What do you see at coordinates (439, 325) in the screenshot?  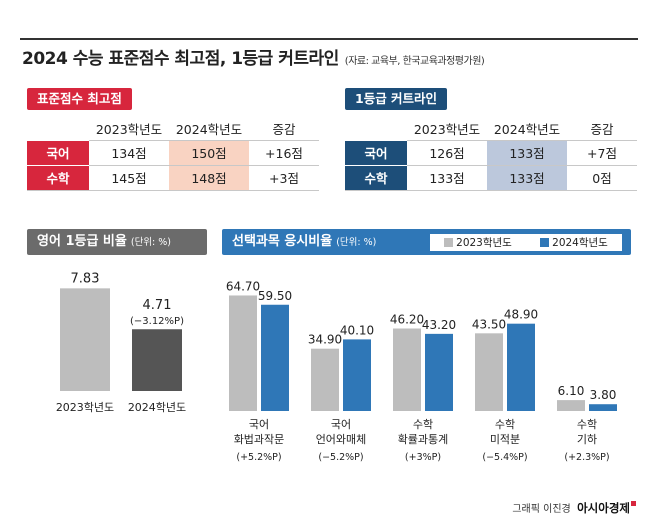 I see `elective-value-label-2-1: 43.20` at bounding box center [439, 325].